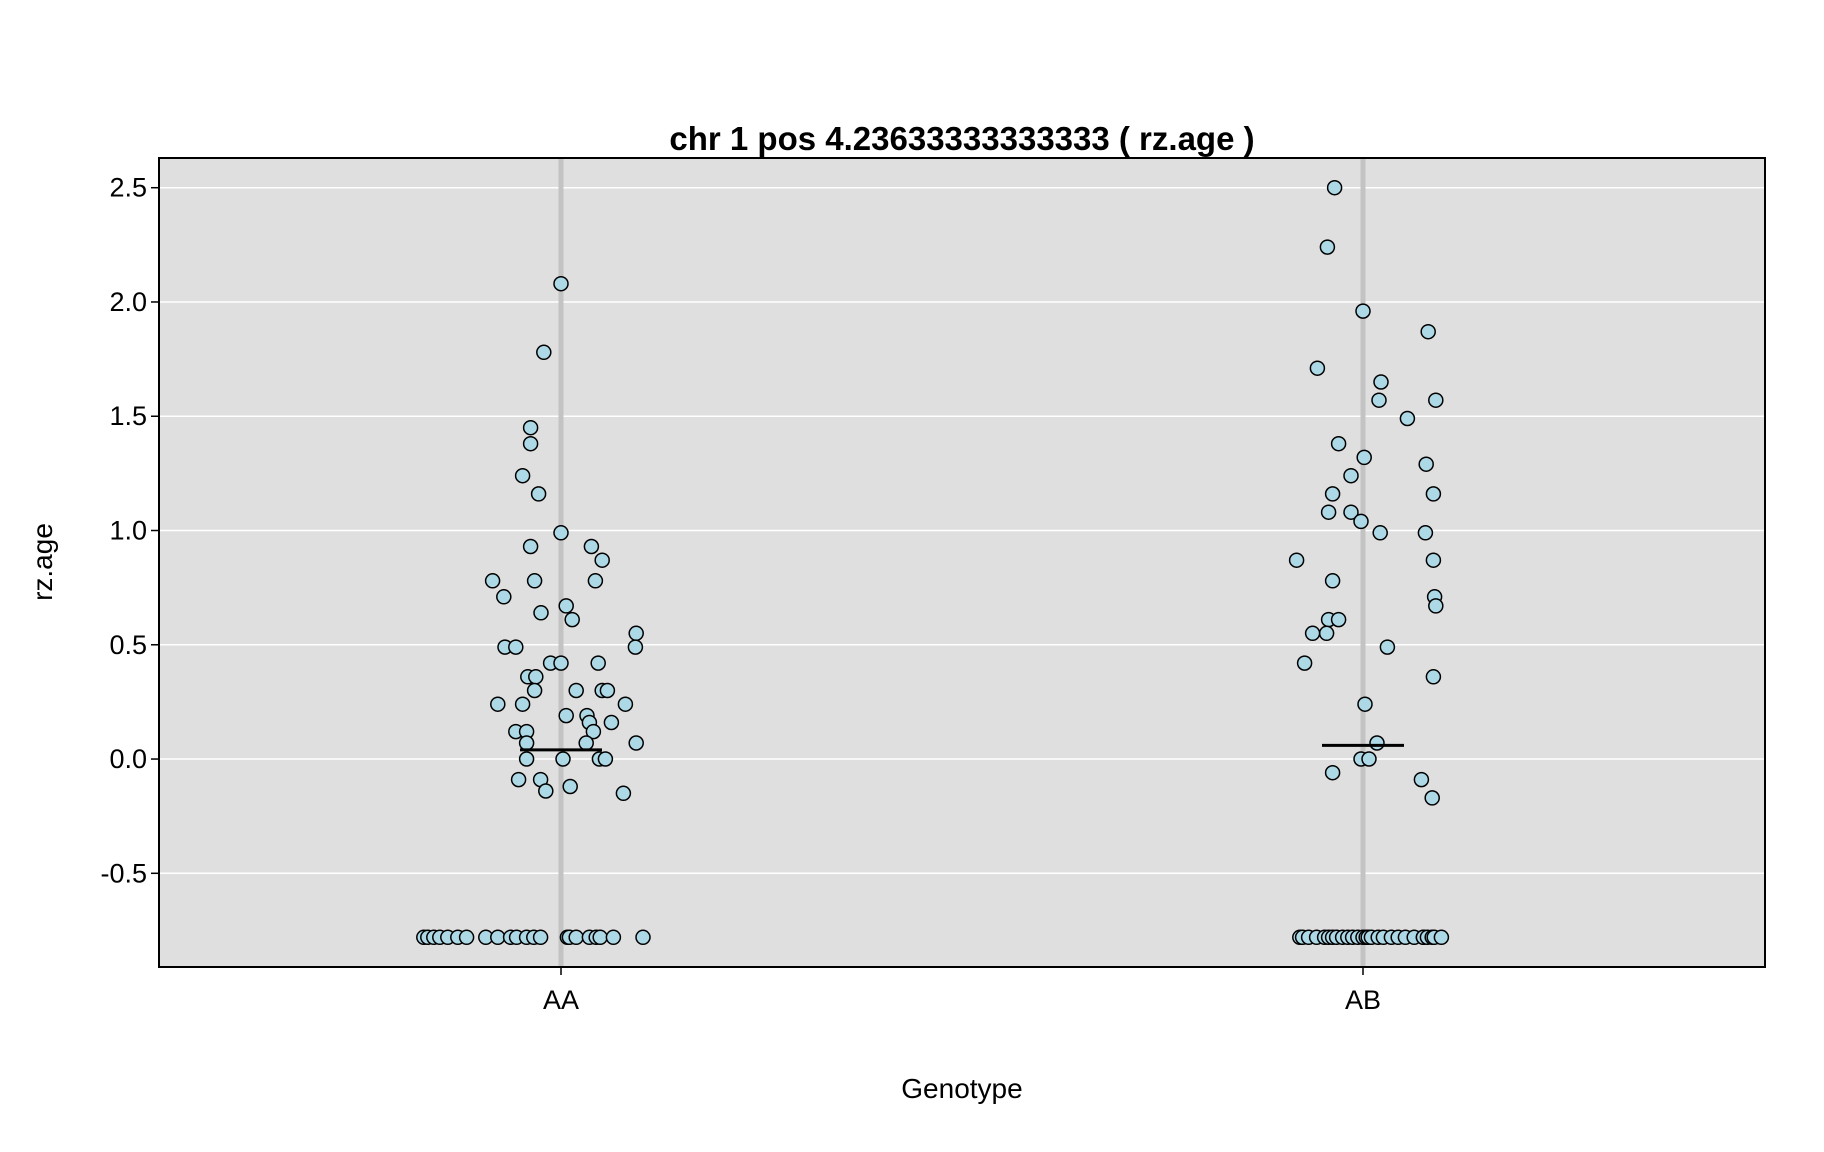 This screenshot has width=1824, height=1152. I want to click on y-axis-label: rz.age, so click(42, 562).